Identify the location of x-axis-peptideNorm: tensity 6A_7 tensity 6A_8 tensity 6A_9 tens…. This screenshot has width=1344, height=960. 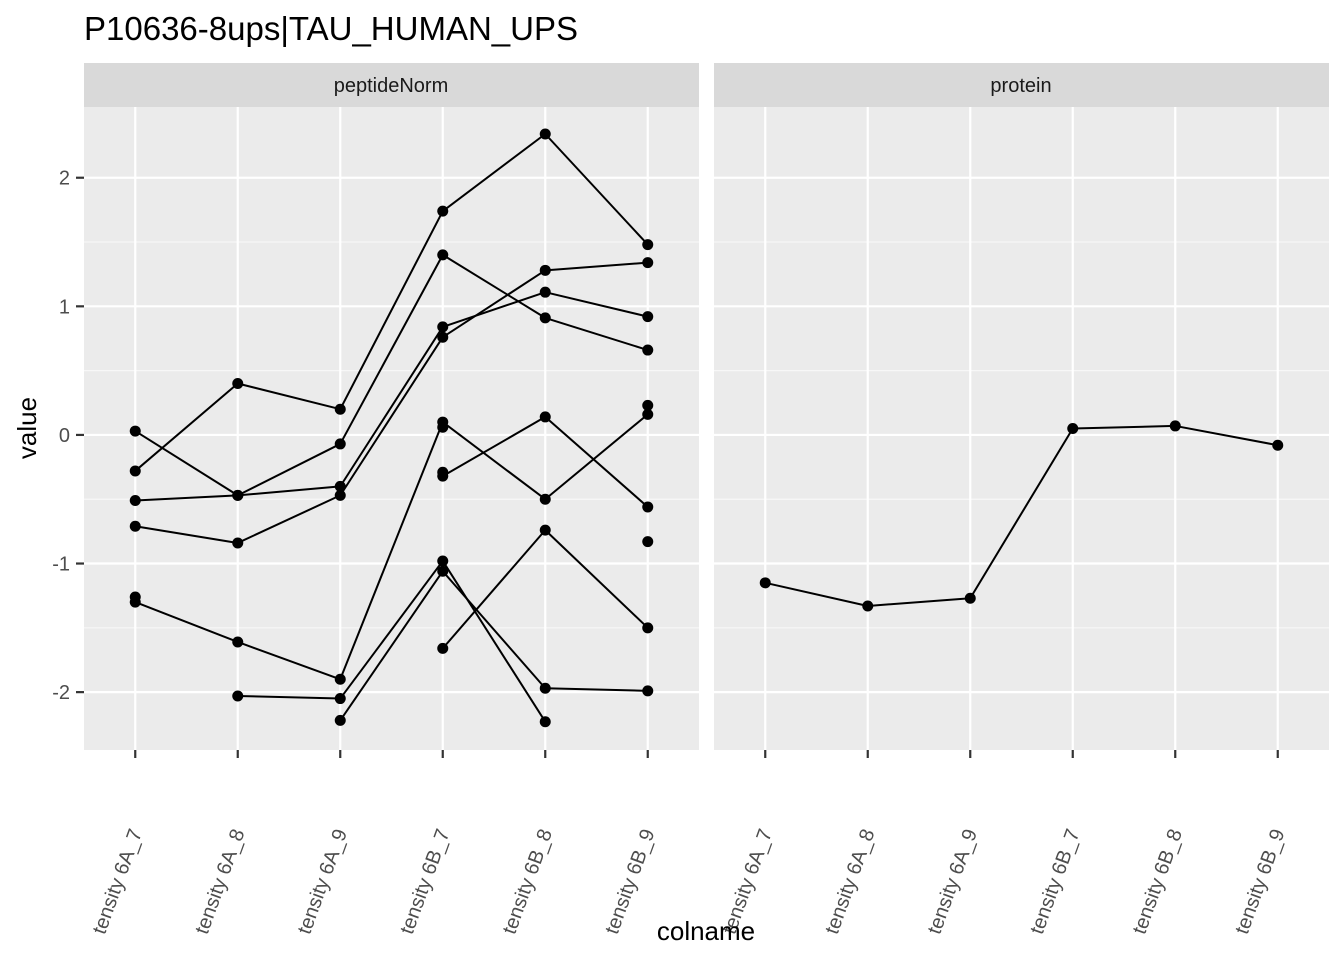
(374, 843).